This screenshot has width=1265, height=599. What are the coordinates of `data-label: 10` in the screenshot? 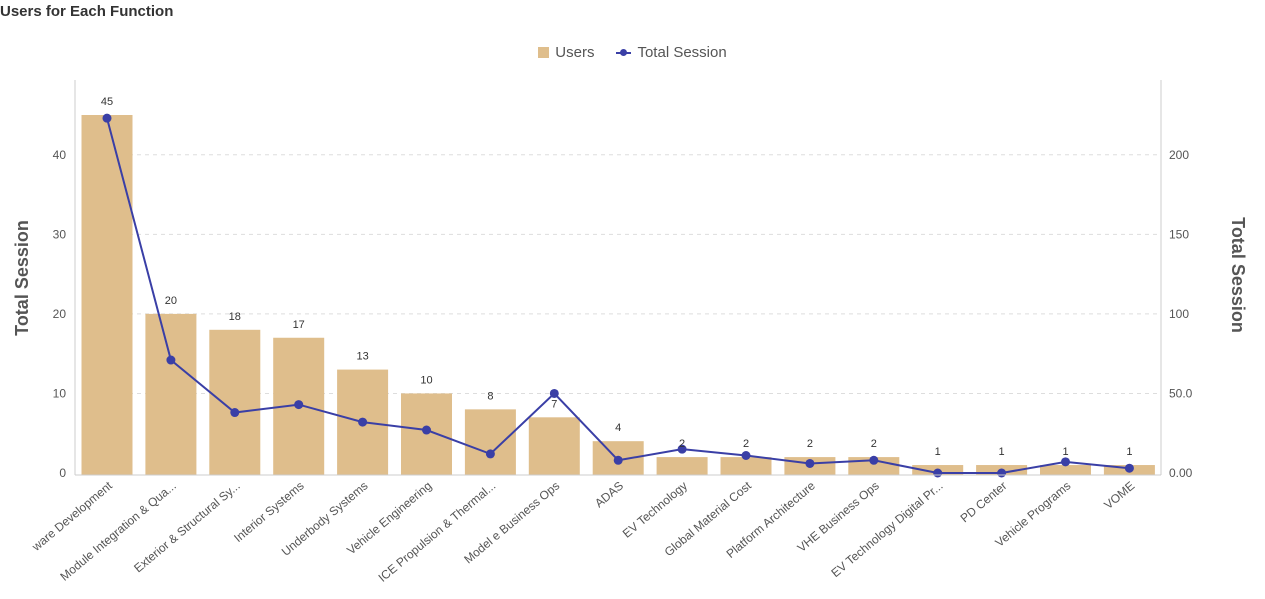 It's located at (426, 380).